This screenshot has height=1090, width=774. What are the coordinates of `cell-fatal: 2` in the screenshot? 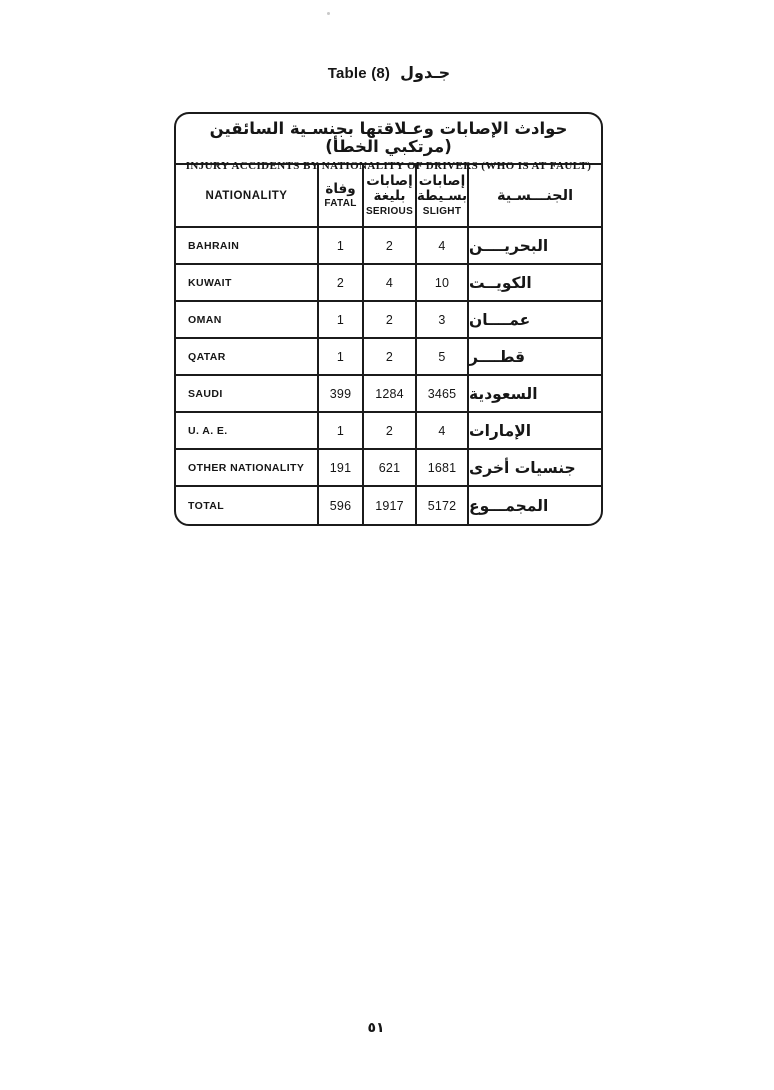 It's located at (341, 283).